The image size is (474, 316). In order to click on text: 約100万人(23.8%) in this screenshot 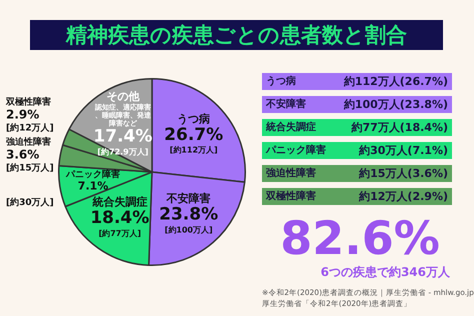, I will do `click(396, 105)`.